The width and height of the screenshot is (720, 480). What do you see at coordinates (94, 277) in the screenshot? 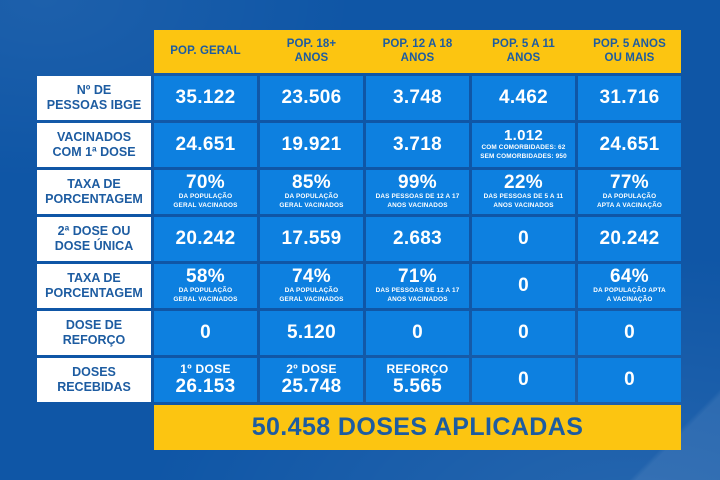
I see `row-label-line: TAXA DE` at bounding box center [94, 277].